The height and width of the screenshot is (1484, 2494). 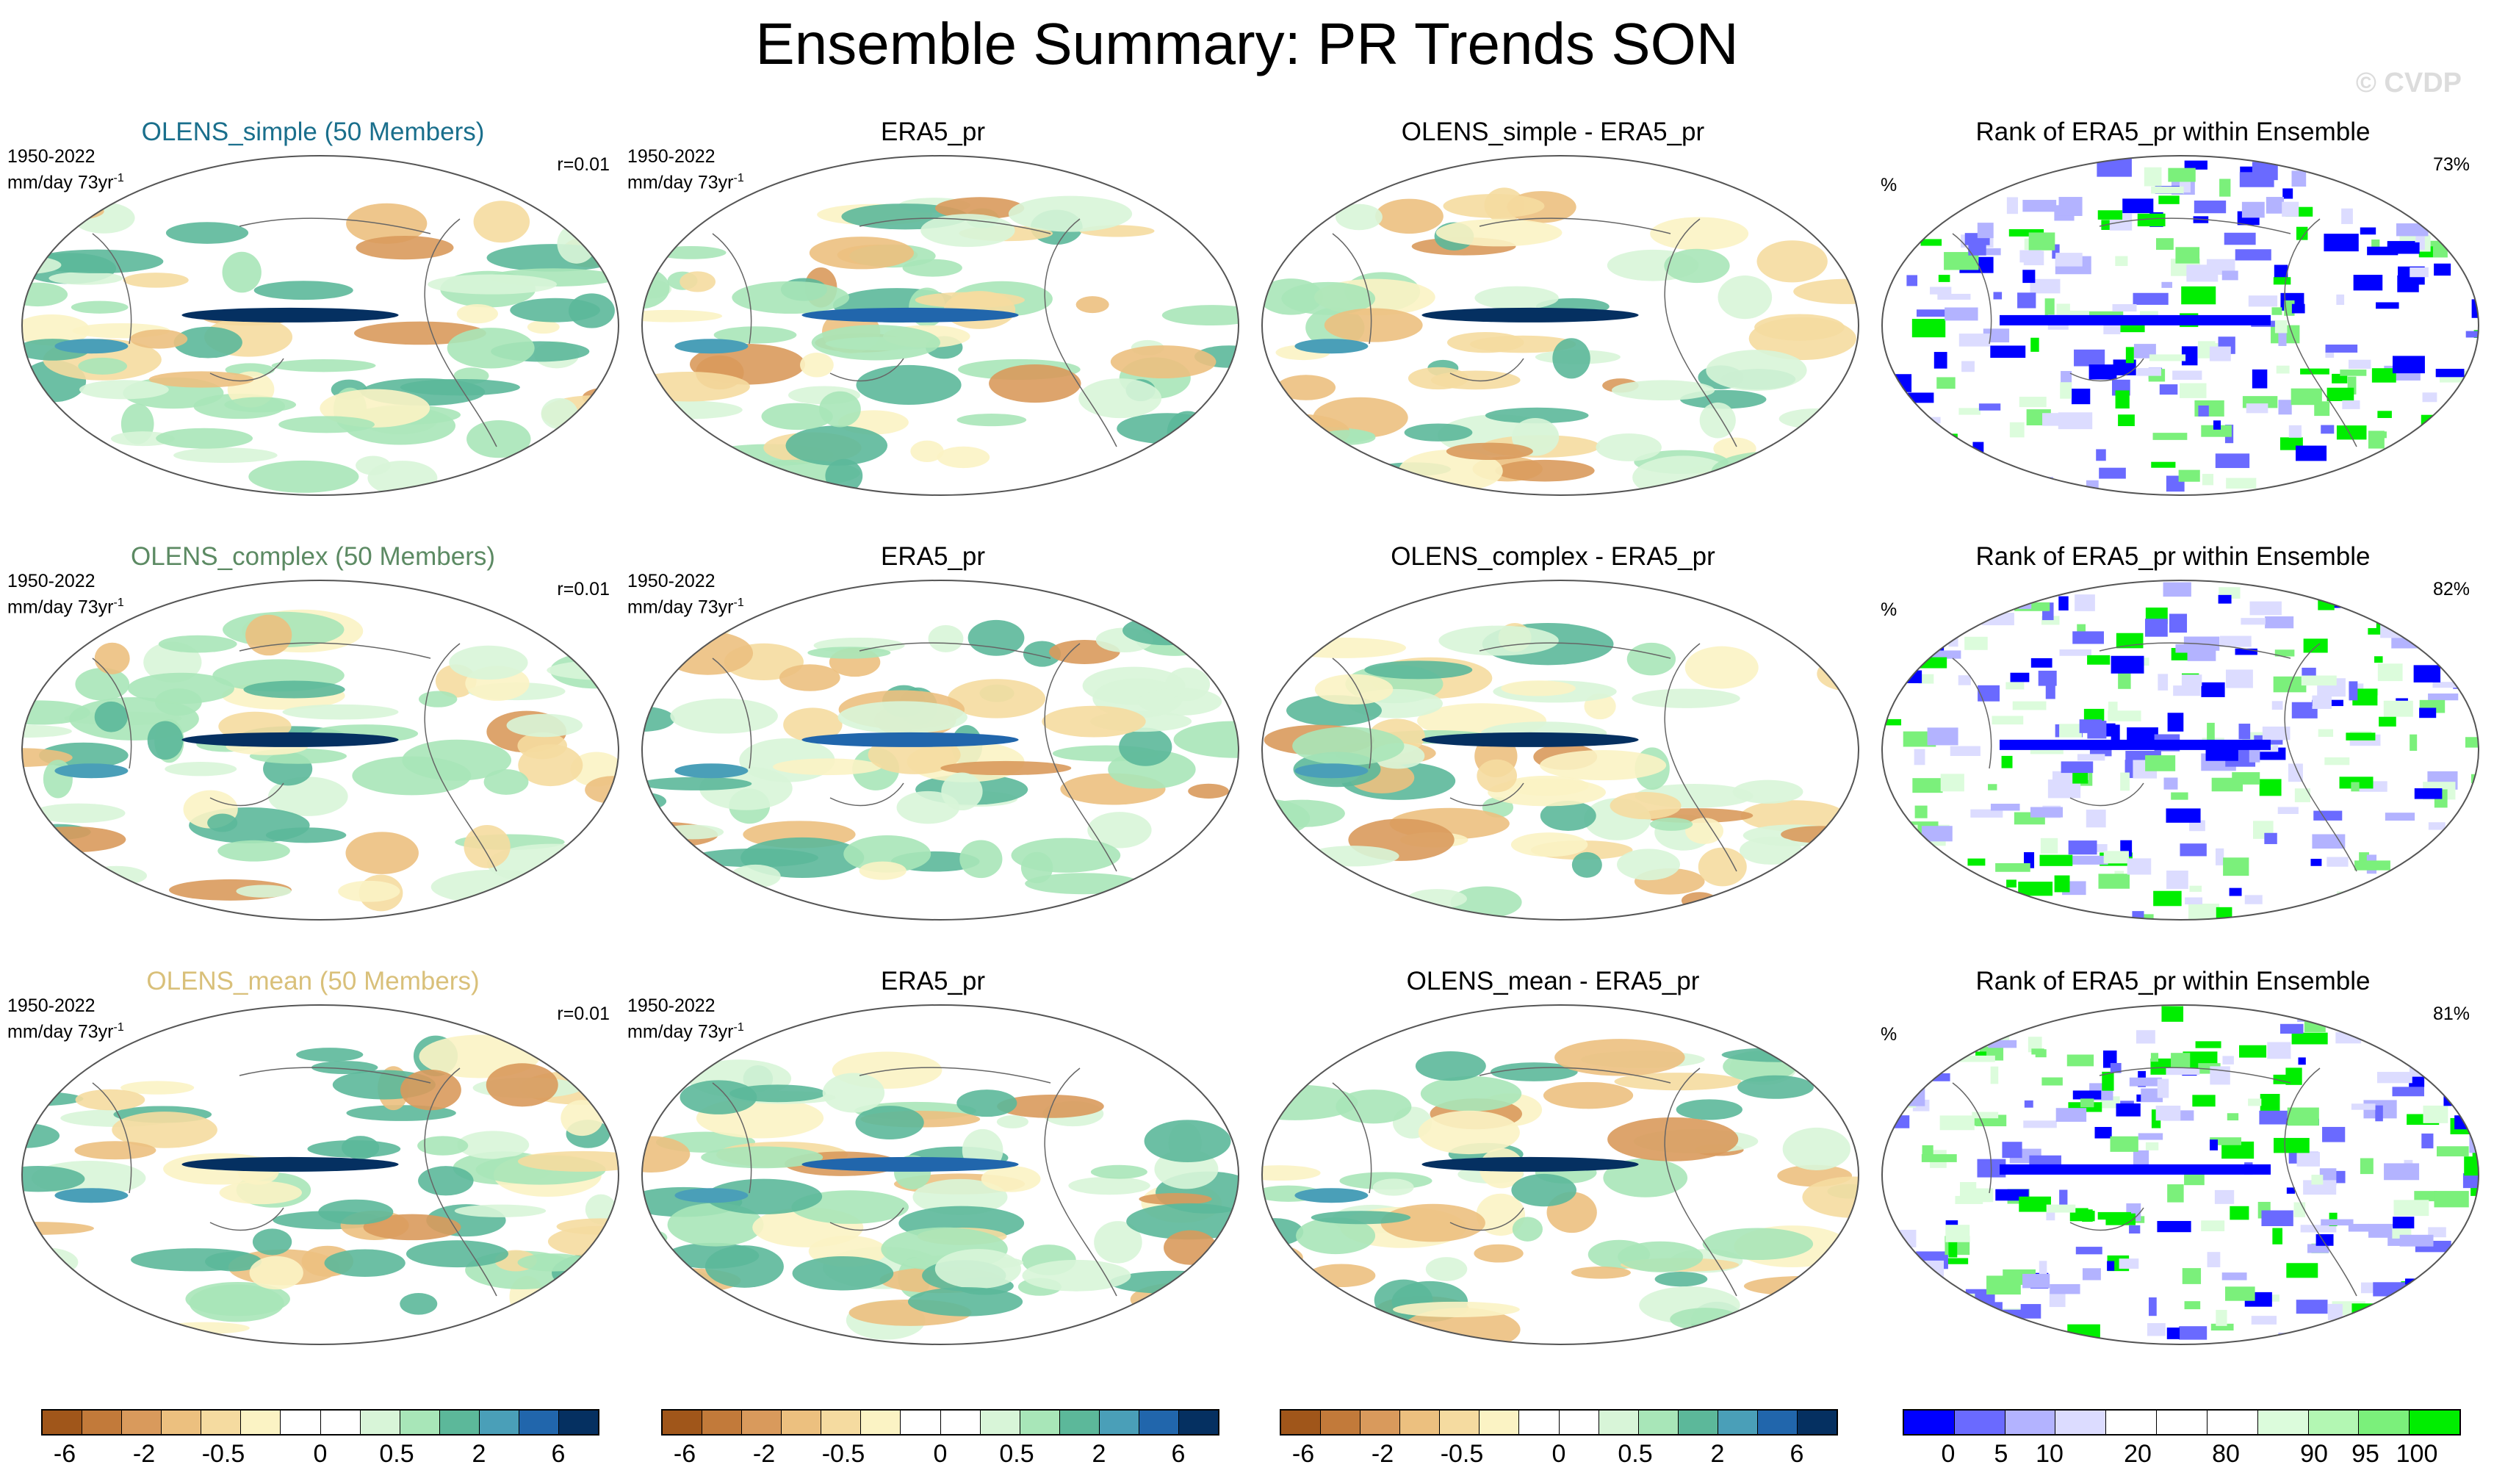 I want to click on indian-ocean-band, so click(x=1331, y=347).